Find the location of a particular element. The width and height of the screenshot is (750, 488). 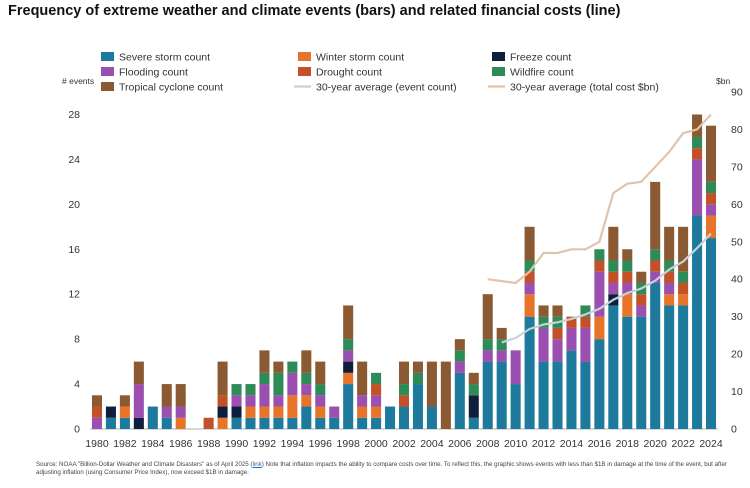

x-tick-label: 2024 is located at coordinates (711, 444).